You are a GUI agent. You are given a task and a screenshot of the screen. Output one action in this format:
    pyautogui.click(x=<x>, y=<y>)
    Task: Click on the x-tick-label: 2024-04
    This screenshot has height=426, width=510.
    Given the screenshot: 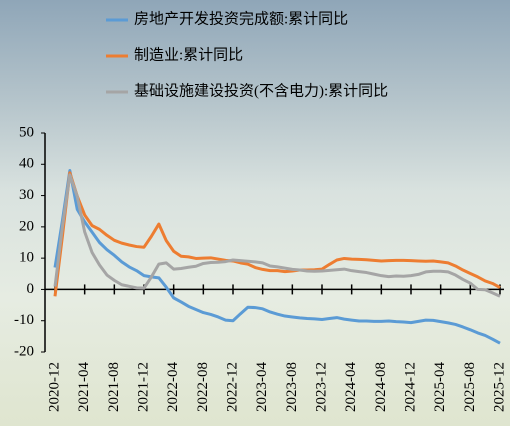 What is the action you would take?
    pyautogui.click(x=351, y=387)
    